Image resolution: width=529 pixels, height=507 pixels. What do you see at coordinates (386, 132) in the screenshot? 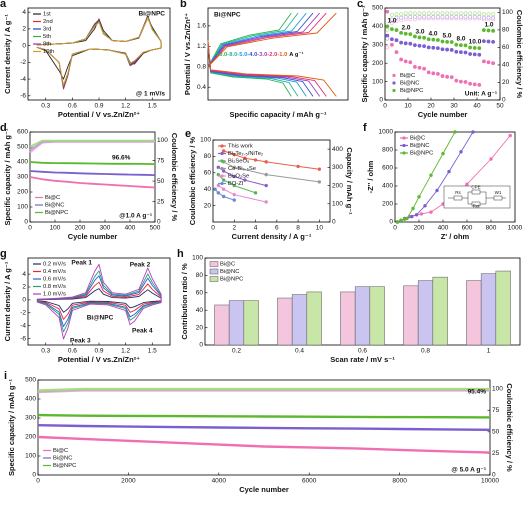
I see `y-tick-label: 1000` at bounding box center [386, 132].